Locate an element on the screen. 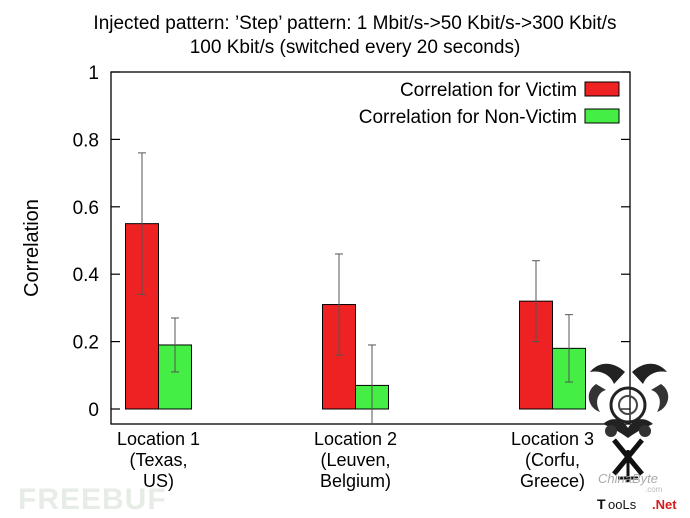 Image resolution: width=690 pixels, height=518 pixels. y-axis-label: Correlation is located at coordinates (32, 248).